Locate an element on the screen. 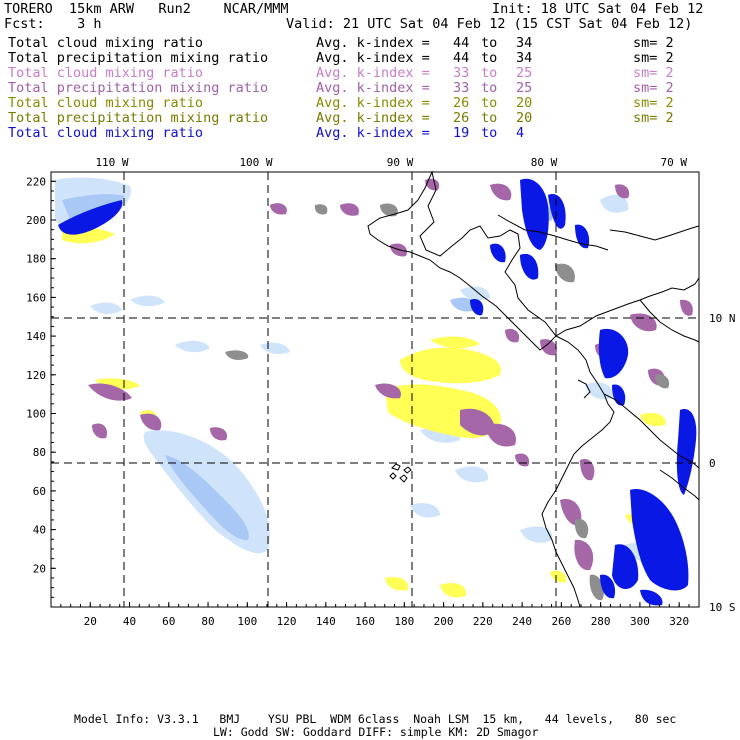 The width and height of the screenshot is (740, 740). left-grid-label: 200 is located at coordinates (36, 220).